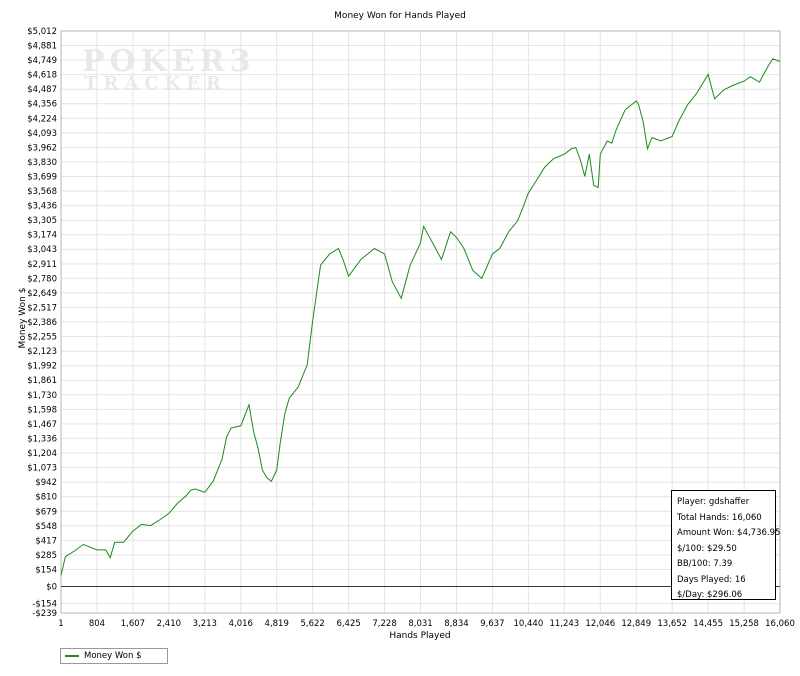 The height and width of the screenshot is (676, 800). I want to click on y-tick-label: $2,123, so click(42, 352).